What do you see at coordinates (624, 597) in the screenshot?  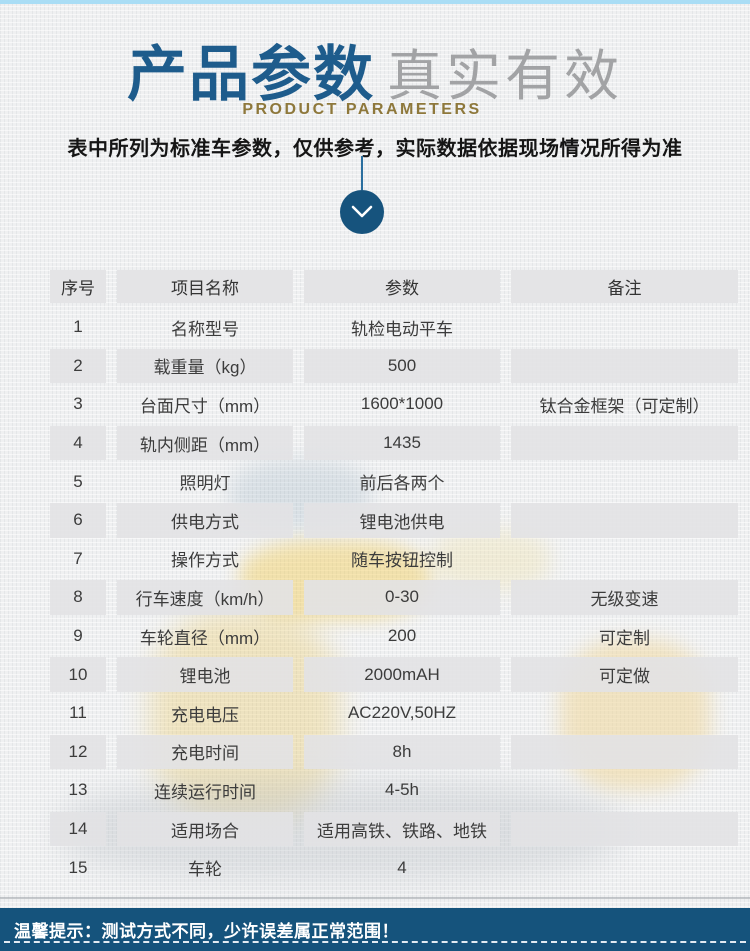 I see `cell-remark: 无级变速` at bounding box center [624, 597].